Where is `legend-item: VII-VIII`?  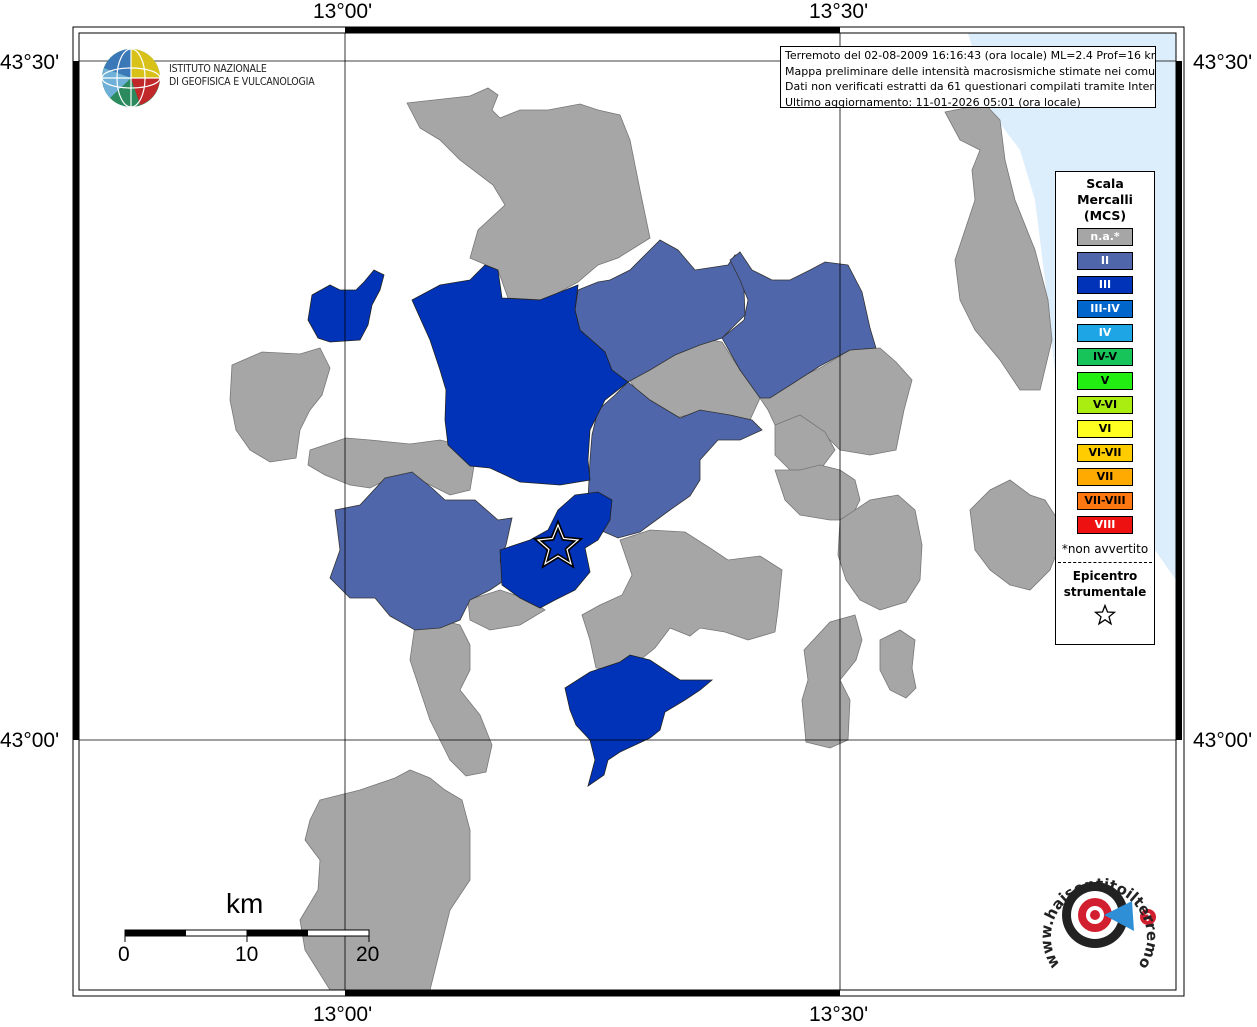
legend-item: VII-VIII is located at coordinates (1105, 501).